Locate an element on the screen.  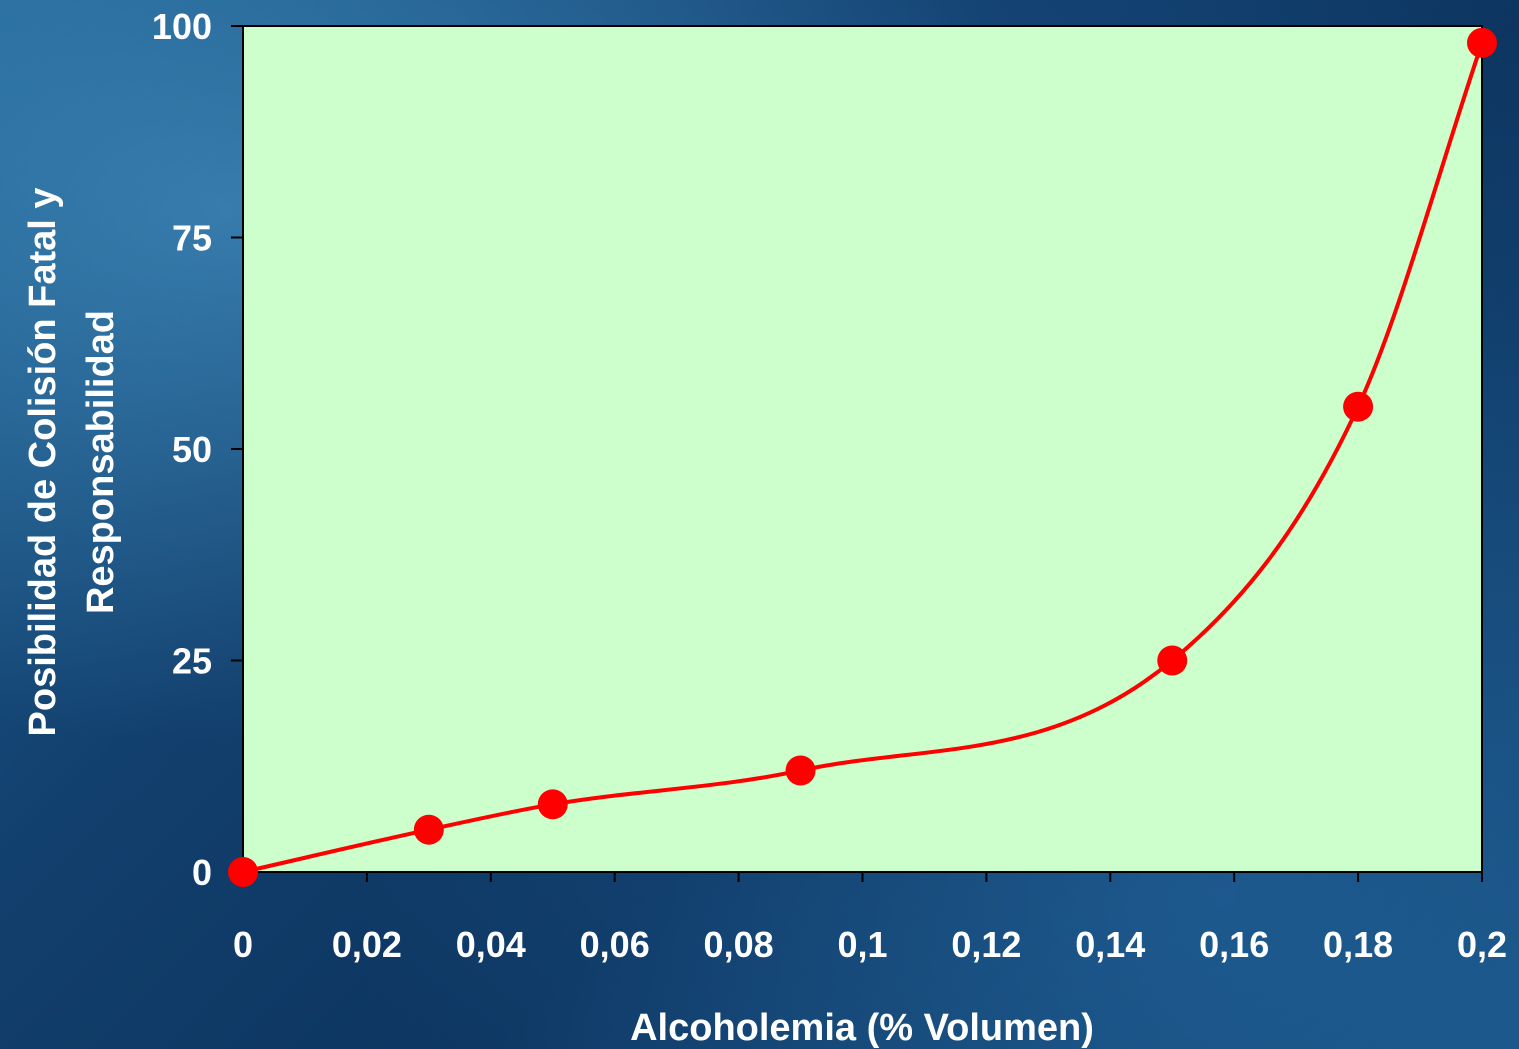
x-tick-label: 0 is located at coordinates (243, 944).